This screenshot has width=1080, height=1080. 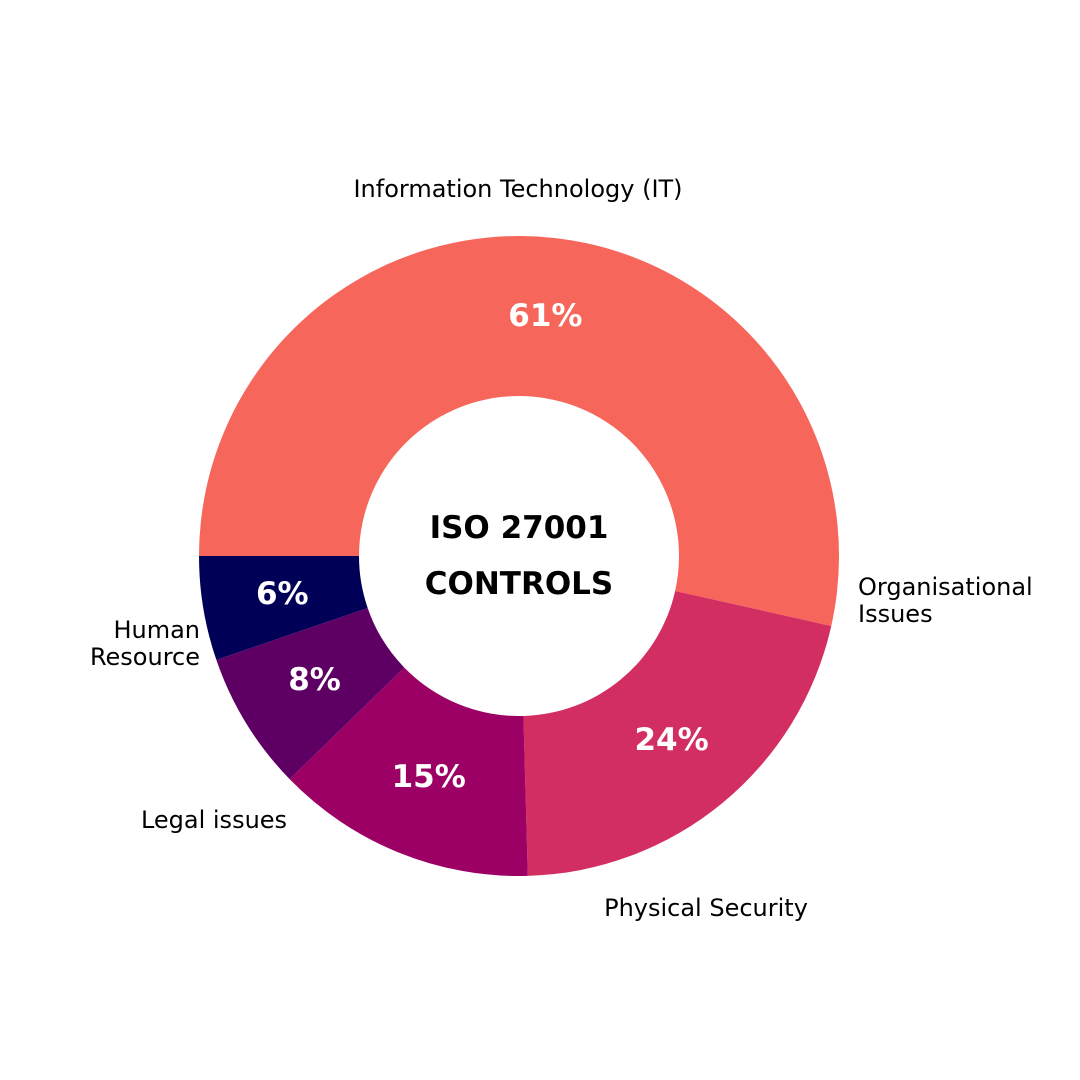 What do you see at coordinates (671, 740) in the screenshot?
I see `value-label: 24%` at bounding box center [671, 740].